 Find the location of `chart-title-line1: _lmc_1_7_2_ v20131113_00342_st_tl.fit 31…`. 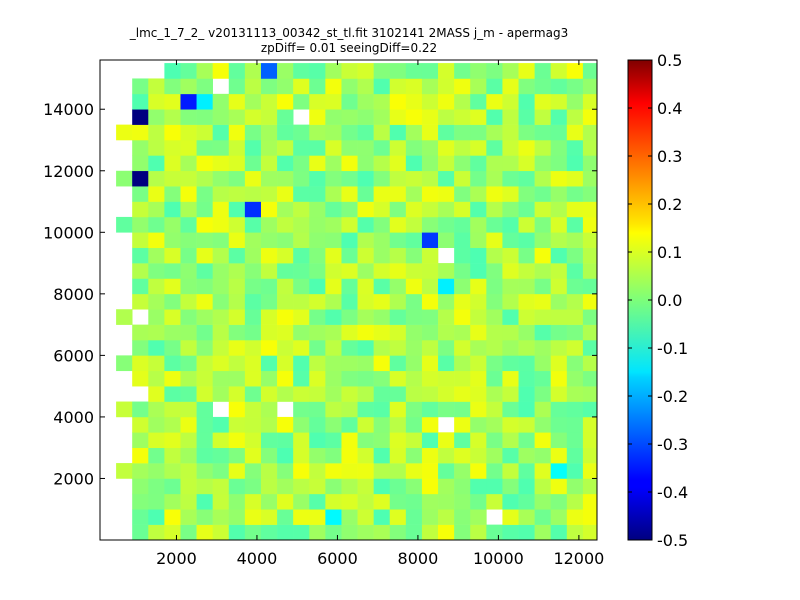

chart-title-line1: _lmc_1_7_2_ v20131113_00342_st_tl.fit 31… is located at coordinates (348, 33).